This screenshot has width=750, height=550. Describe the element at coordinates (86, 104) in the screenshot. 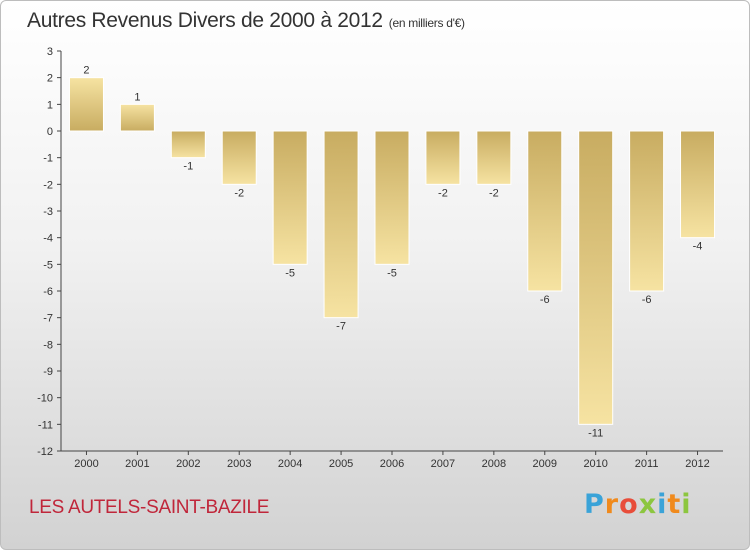

I see `bar-2000` at that location.